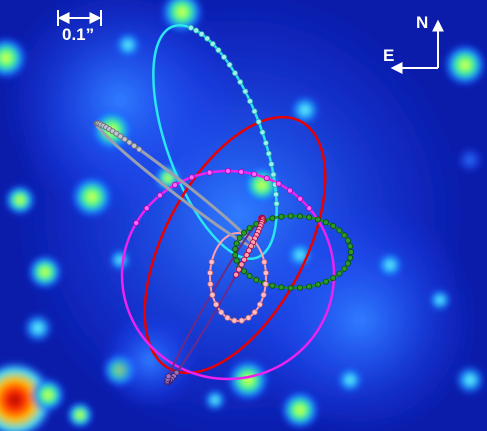  I want to click on east-label: E, so click(388, 55).